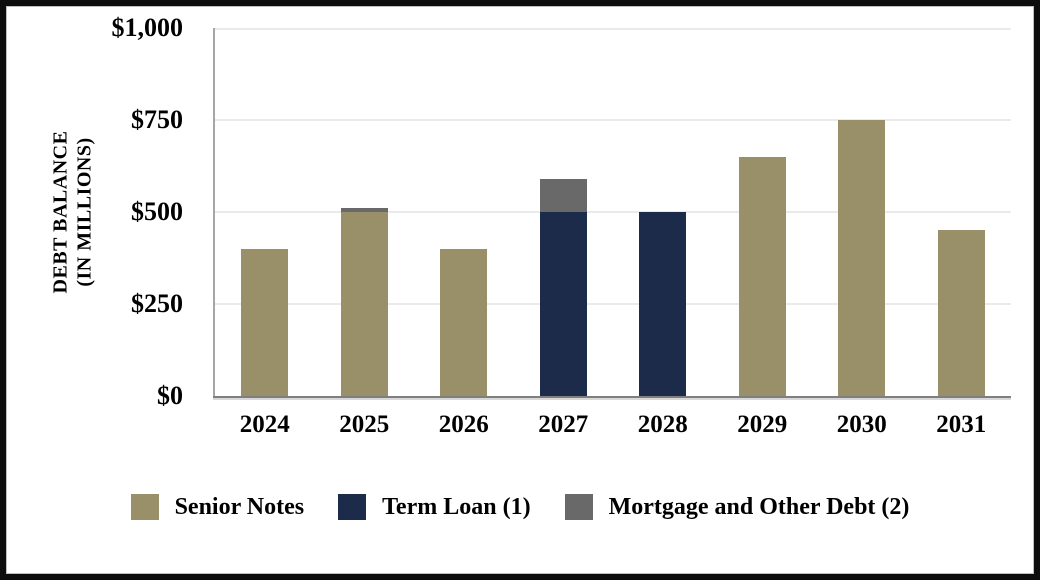 Image resolution: width=1040 pixels, height=580 pixels. I want to click on bar-slot-2028, so click(663, 212).